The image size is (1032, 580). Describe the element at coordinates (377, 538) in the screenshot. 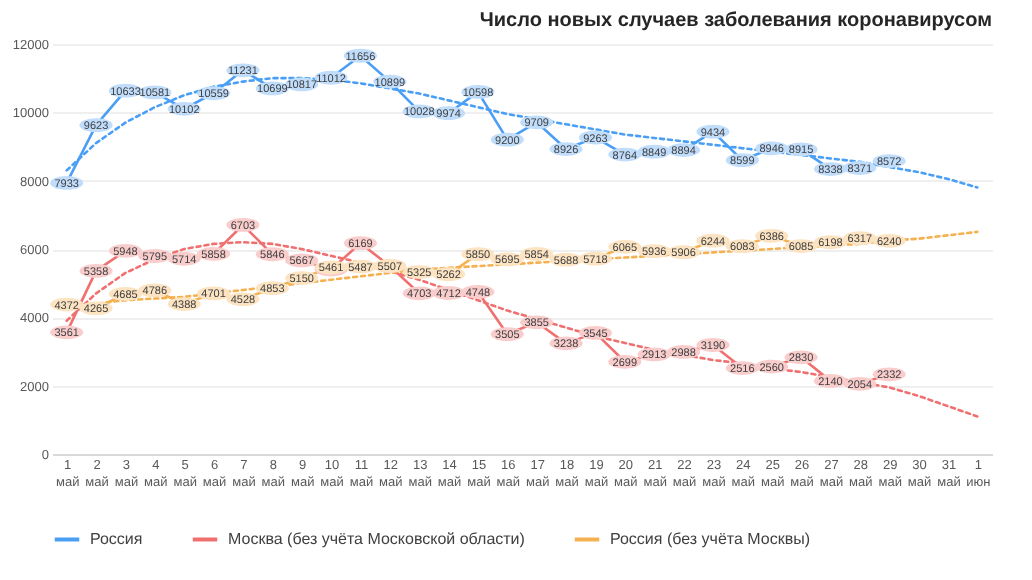

I see `legend-label: Москва (без учёта Московской области)` at that location.